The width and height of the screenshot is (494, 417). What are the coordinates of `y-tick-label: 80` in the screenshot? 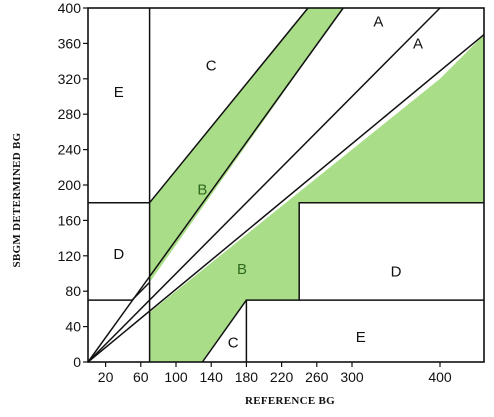 It's located at (73, 291).